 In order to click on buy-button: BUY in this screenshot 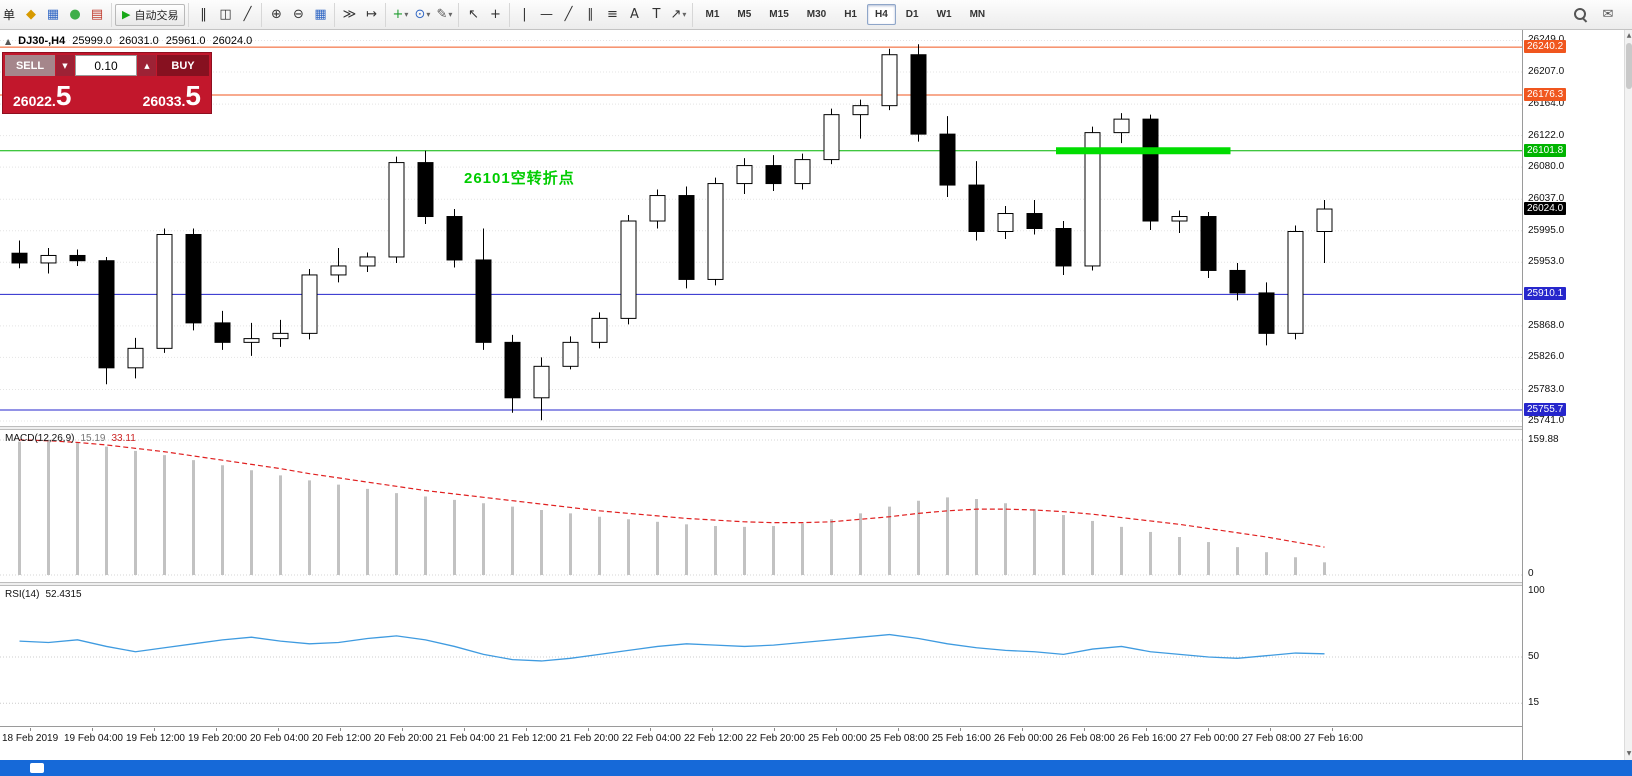, I will do `click(183, 65)`.